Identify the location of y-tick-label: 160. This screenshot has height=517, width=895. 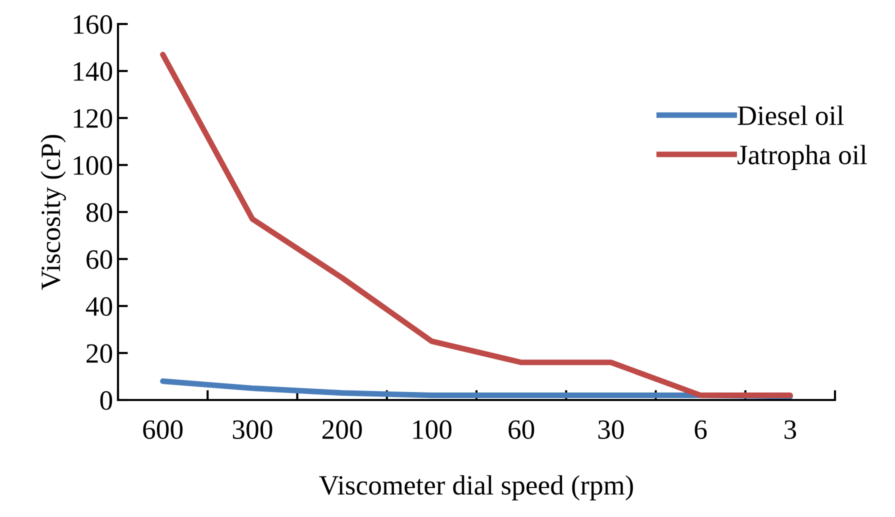
(93, 24).